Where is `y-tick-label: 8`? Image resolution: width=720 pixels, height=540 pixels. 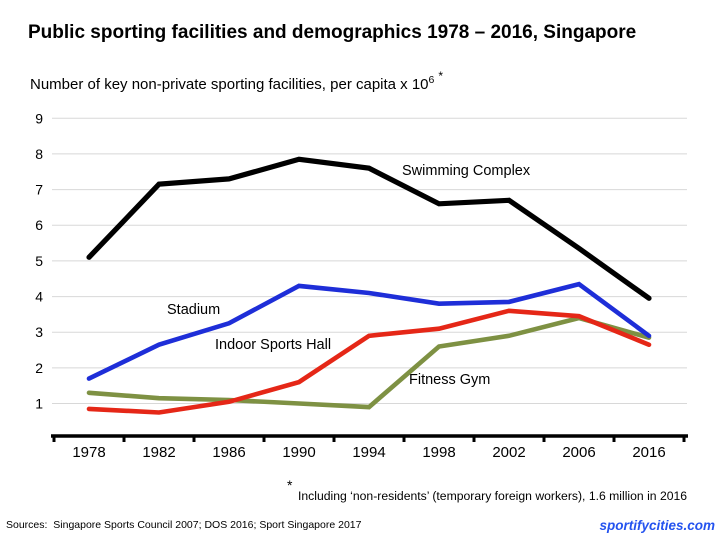 y-tick-label: 8 is located at coordinates (39, 154).